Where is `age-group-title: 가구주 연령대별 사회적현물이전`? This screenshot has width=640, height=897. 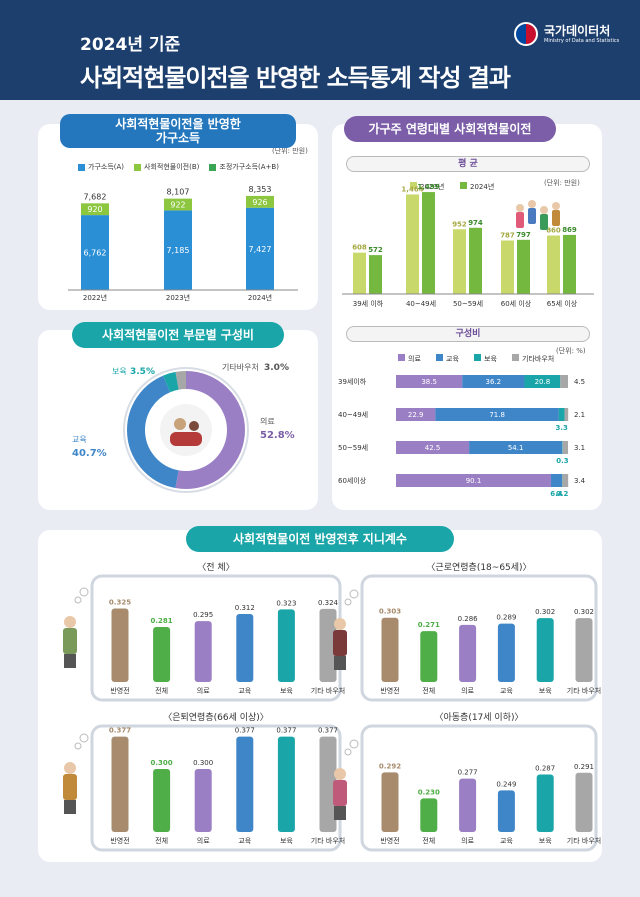
age-group-title: 가구주 연령대별 사회적현물이전 is located at coordinates (450, 129).